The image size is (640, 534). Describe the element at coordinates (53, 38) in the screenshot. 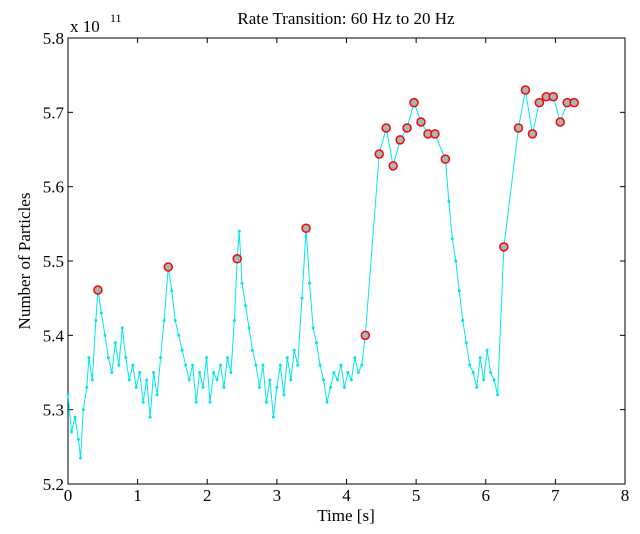

I see `y-tick-label: 5.8` at that location.